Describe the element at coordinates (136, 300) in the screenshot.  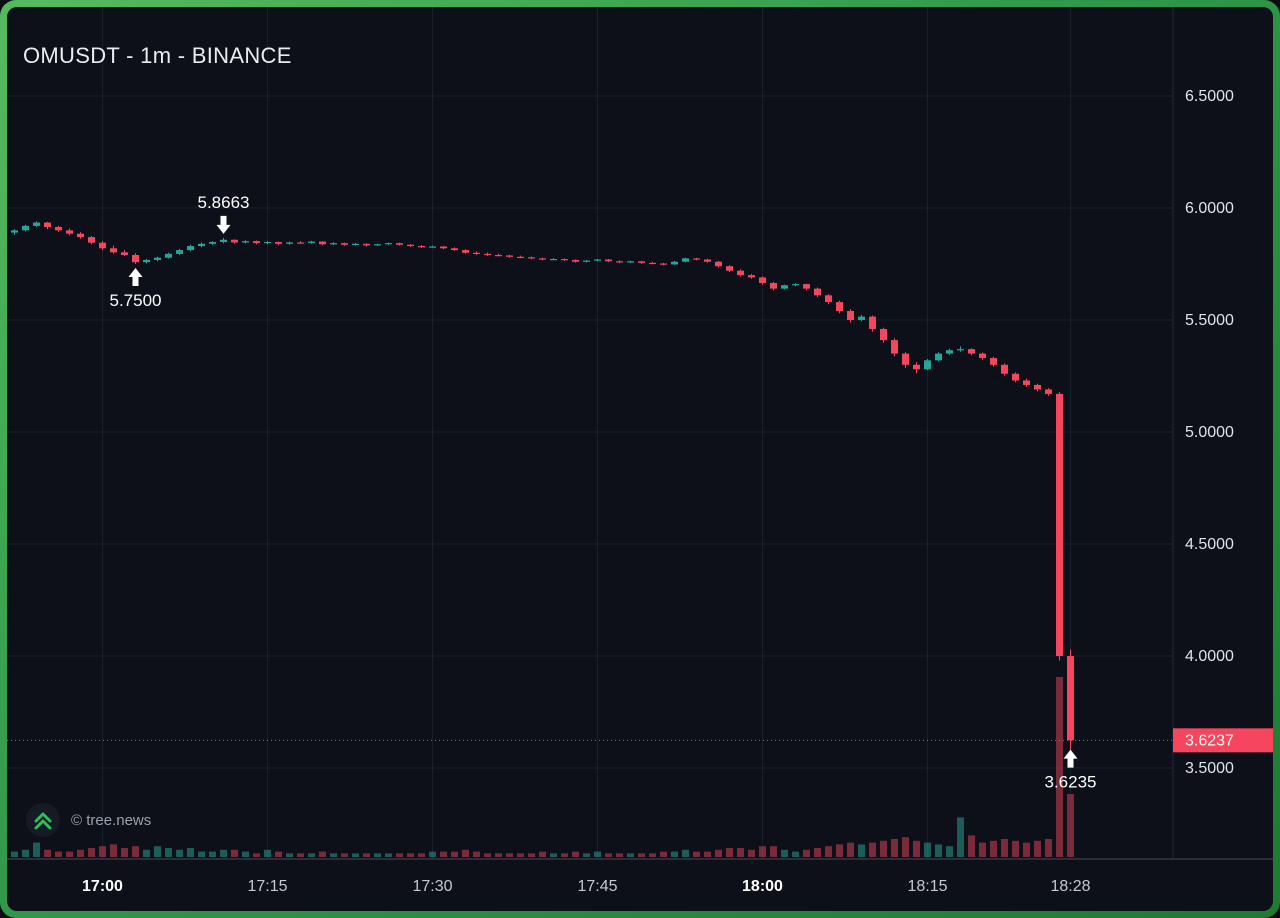
I see `signal-price-label: 5.7500` at that location.